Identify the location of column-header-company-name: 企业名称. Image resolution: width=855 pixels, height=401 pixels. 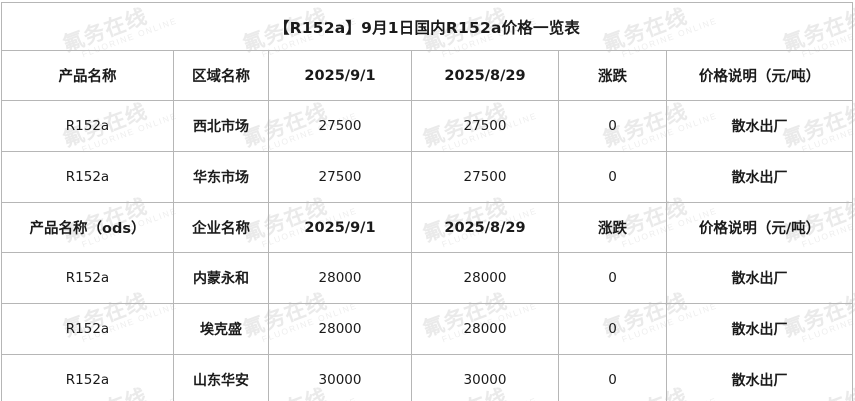
(221, 227).